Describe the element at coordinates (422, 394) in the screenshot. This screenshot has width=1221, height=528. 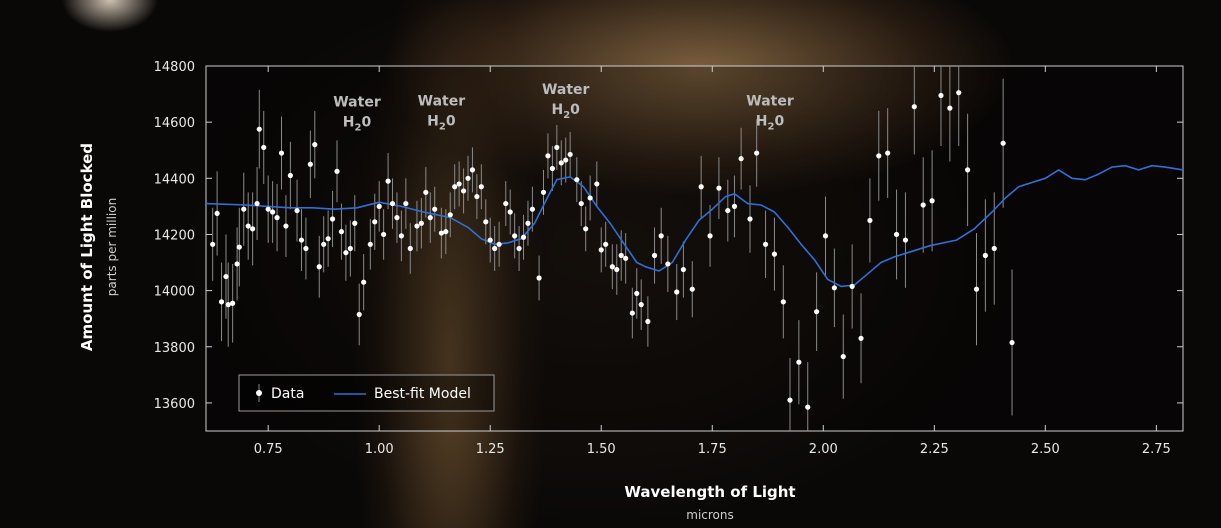
I see `legend-model-label: Best-fit Model` at that location.